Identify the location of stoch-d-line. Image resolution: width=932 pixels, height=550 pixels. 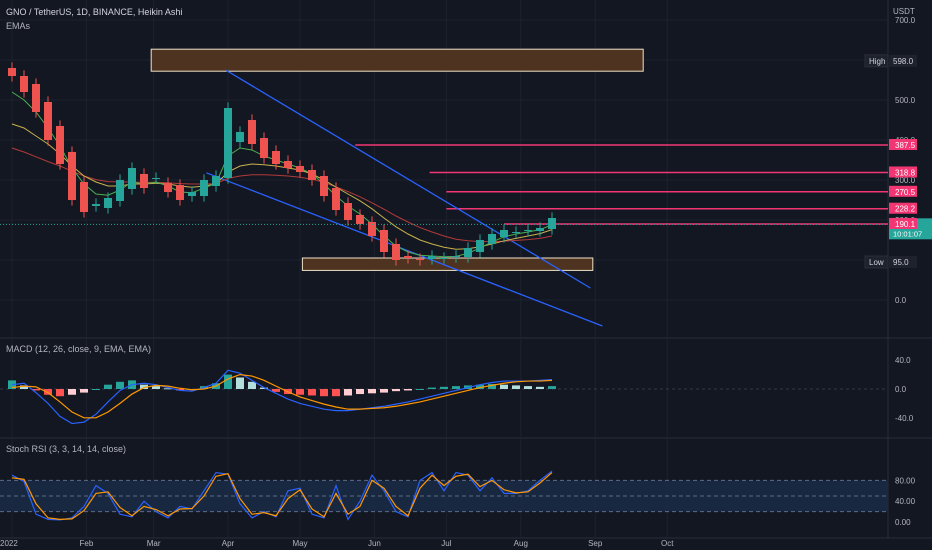
(282, 496).